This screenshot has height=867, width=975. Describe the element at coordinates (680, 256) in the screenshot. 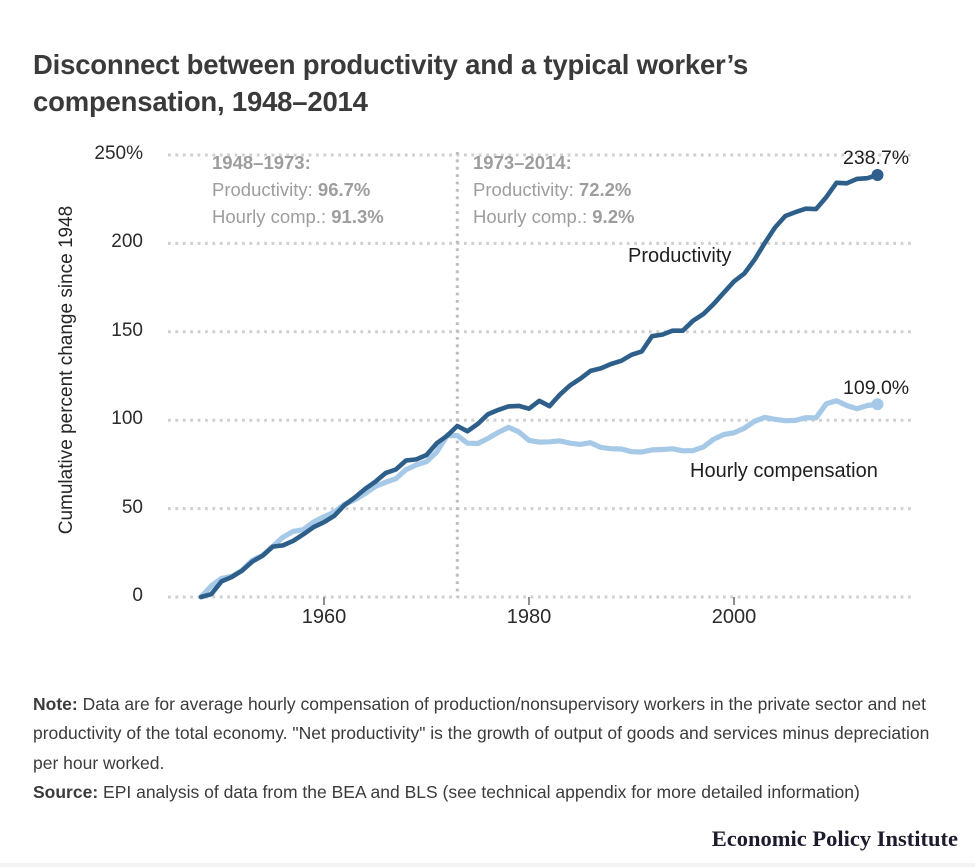

I see `productivity-series-label: Productivity` at that location.